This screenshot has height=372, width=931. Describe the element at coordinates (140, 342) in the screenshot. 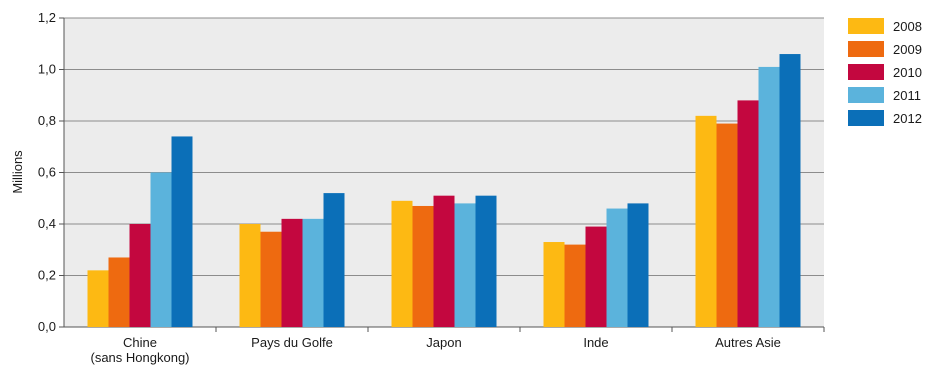

I see `x-tick-label: Chine` at that location.